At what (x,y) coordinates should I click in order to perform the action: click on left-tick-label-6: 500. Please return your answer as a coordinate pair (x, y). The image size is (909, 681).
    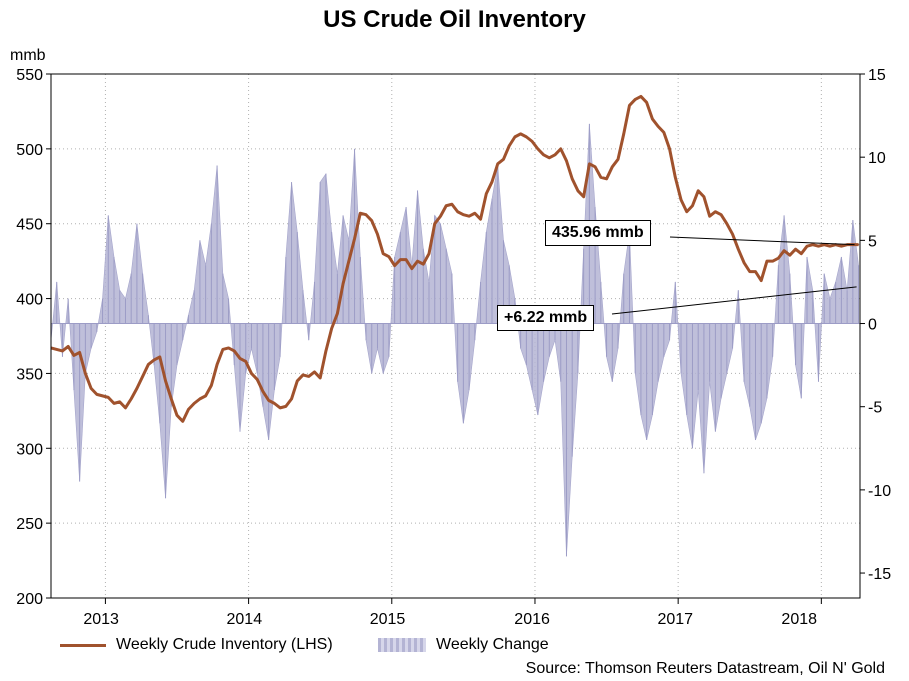
    Looking at the image, I should click on (29, 150).